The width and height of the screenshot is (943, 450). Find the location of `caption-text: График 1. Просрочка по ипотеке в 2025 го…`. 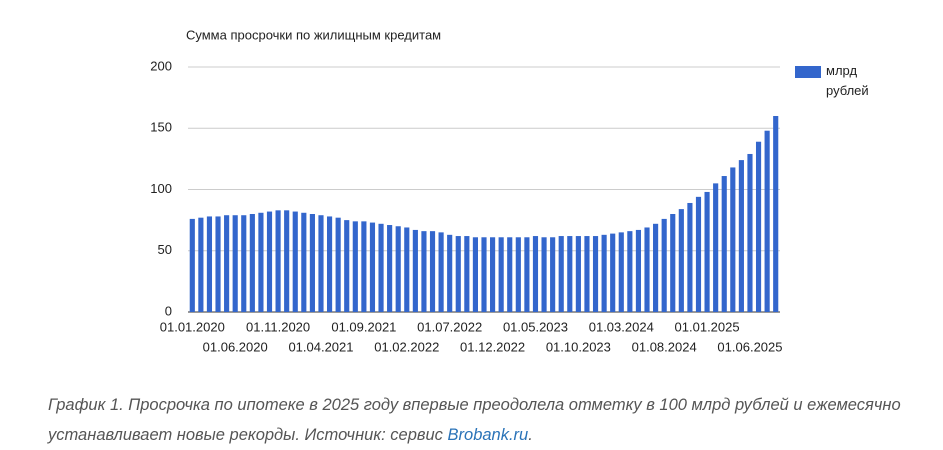

caption-text: График 1. Просрочка по ипотеке в 2025 го… is located at coordinates (474, 420).